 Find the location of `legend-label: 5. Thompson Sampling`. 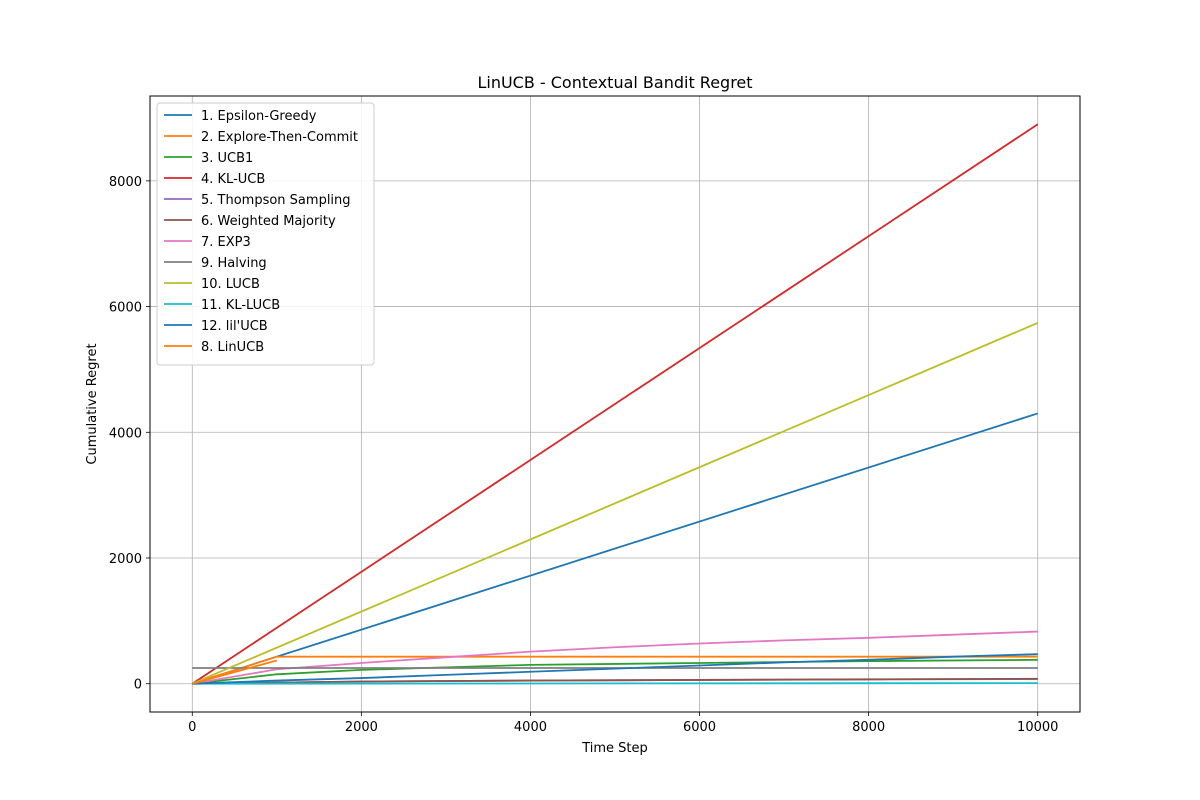

legend-label: 5. Thompson Sampling is located at coordinates (276, 200).